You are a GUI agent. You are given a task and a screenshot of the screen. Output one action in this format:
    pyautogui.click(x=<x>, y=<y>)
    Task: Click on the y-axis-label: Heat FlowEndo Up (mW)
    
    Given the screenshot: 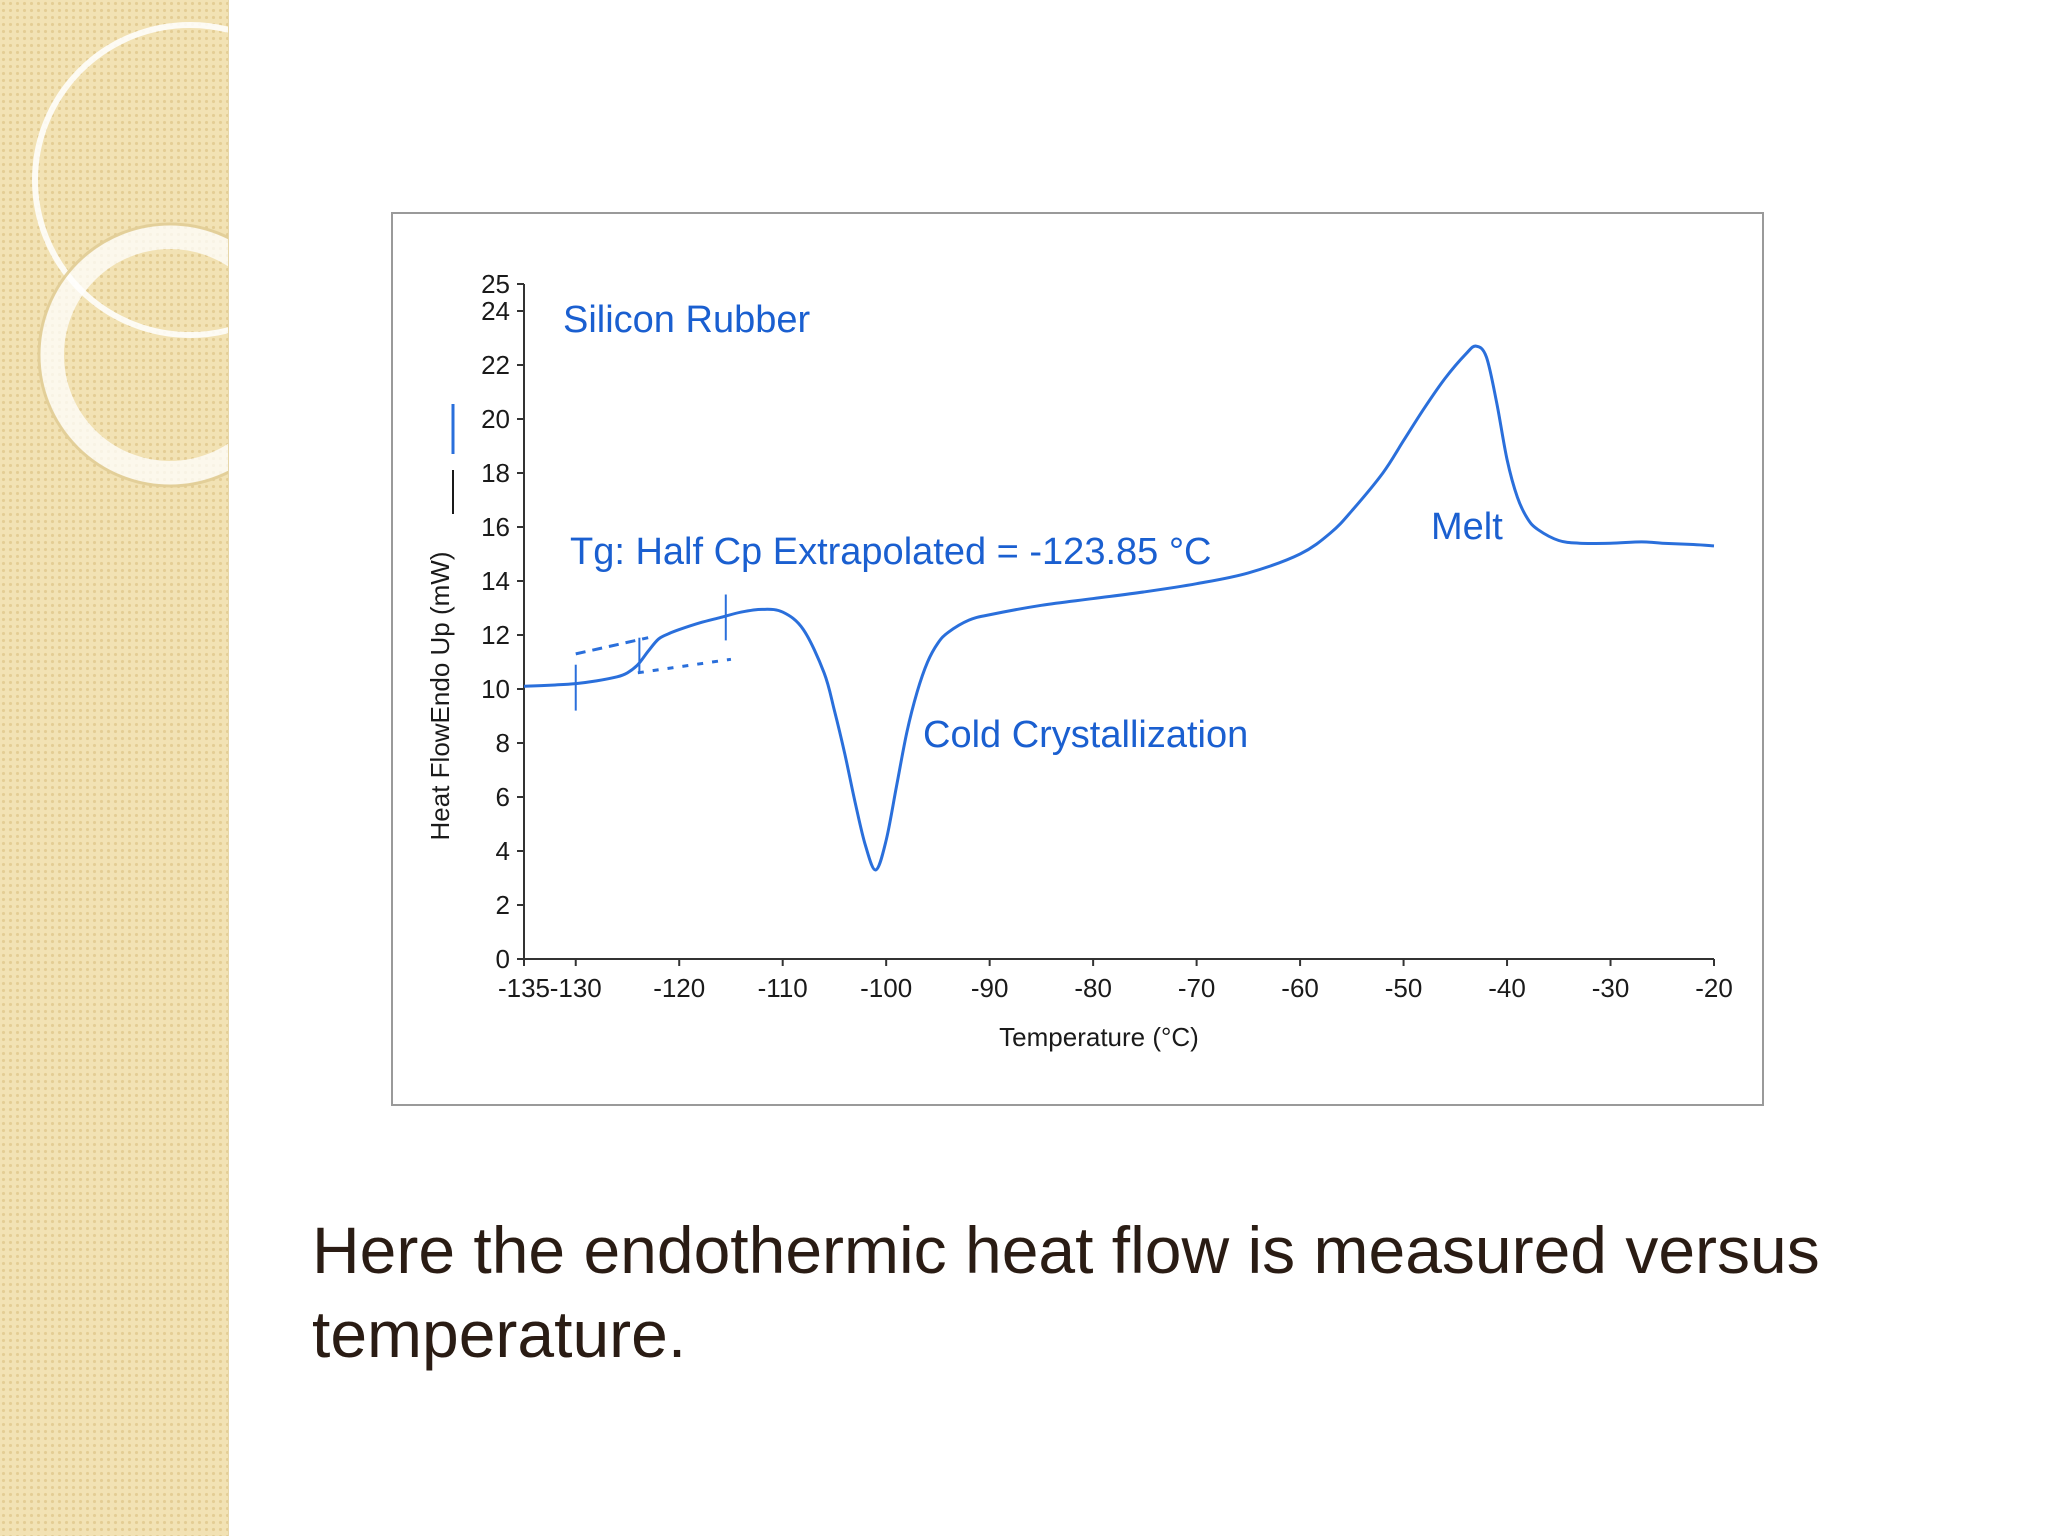 What is the action you would take?
    pyautogui.click(x=440, y=696)
    